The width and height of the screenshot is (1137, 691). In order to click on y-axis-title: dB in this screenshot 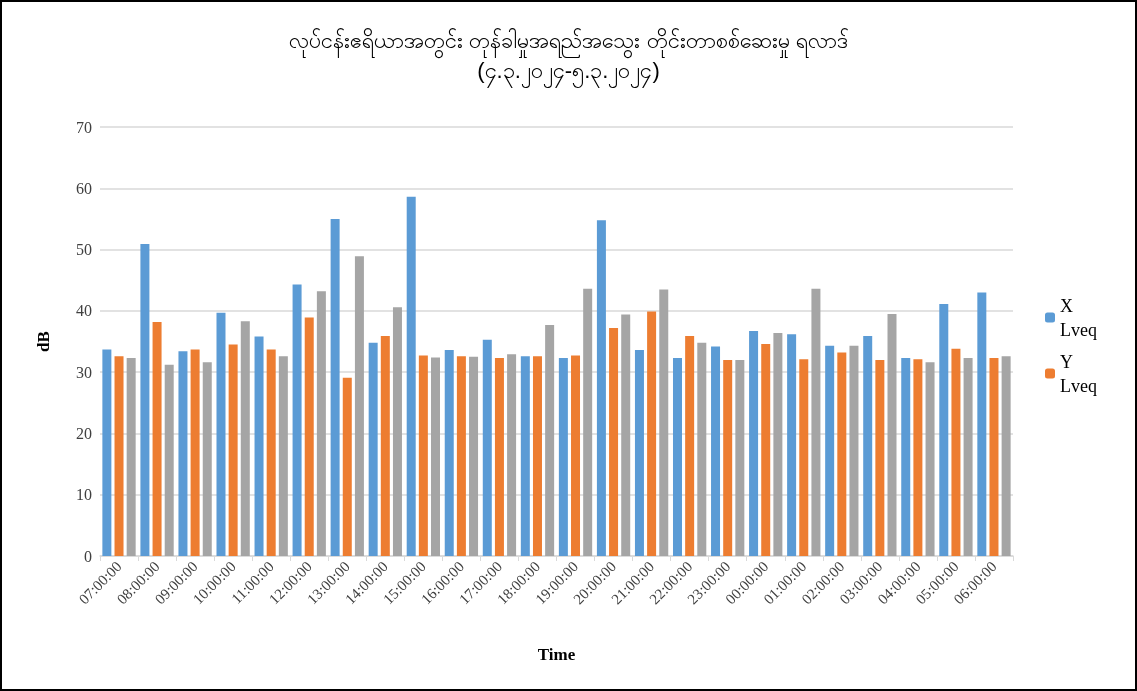, I will do `click(43, 341)`.